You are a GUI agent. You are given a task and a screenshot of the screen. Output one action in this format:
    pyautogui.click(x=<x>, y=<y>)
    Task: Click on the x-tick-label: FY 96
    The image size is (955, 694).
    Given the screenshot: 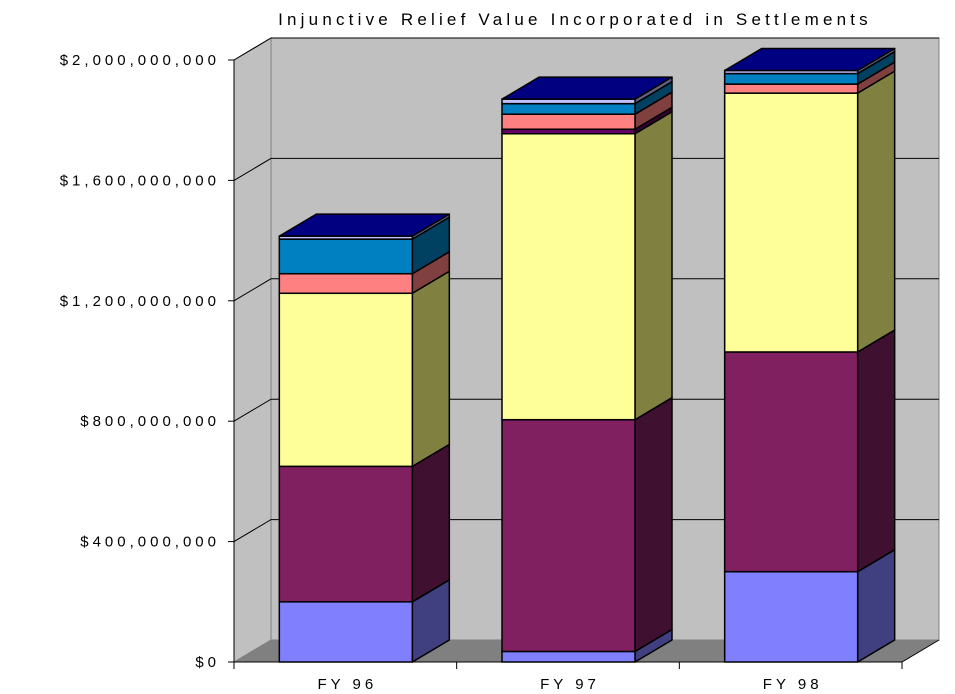 What is the action you would take?
    pyautogui.click(x=347, y=684)
    